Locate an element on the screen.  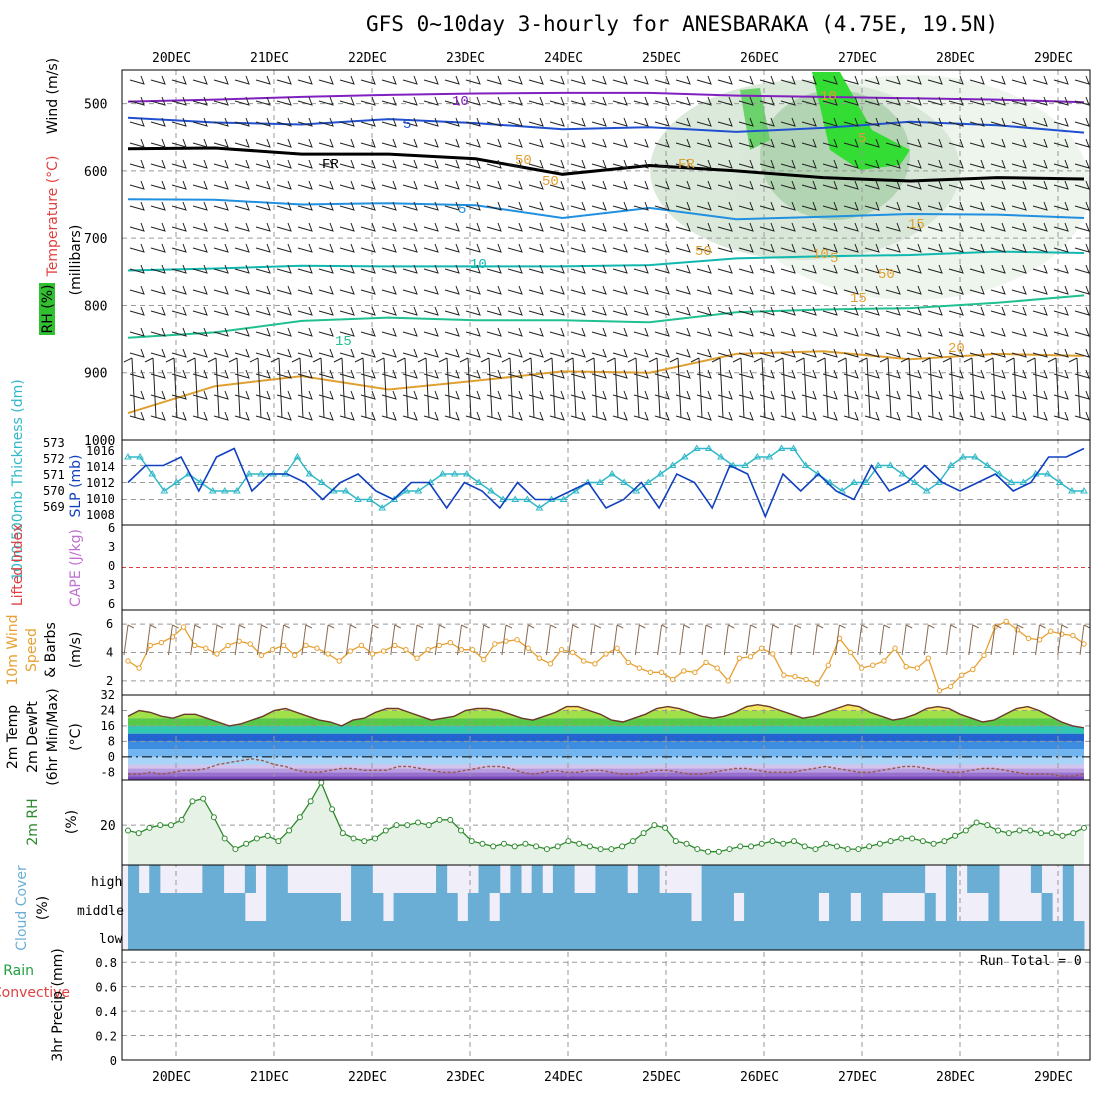
precip-total-label: Total / Rain is located at coordinates (17, 971).